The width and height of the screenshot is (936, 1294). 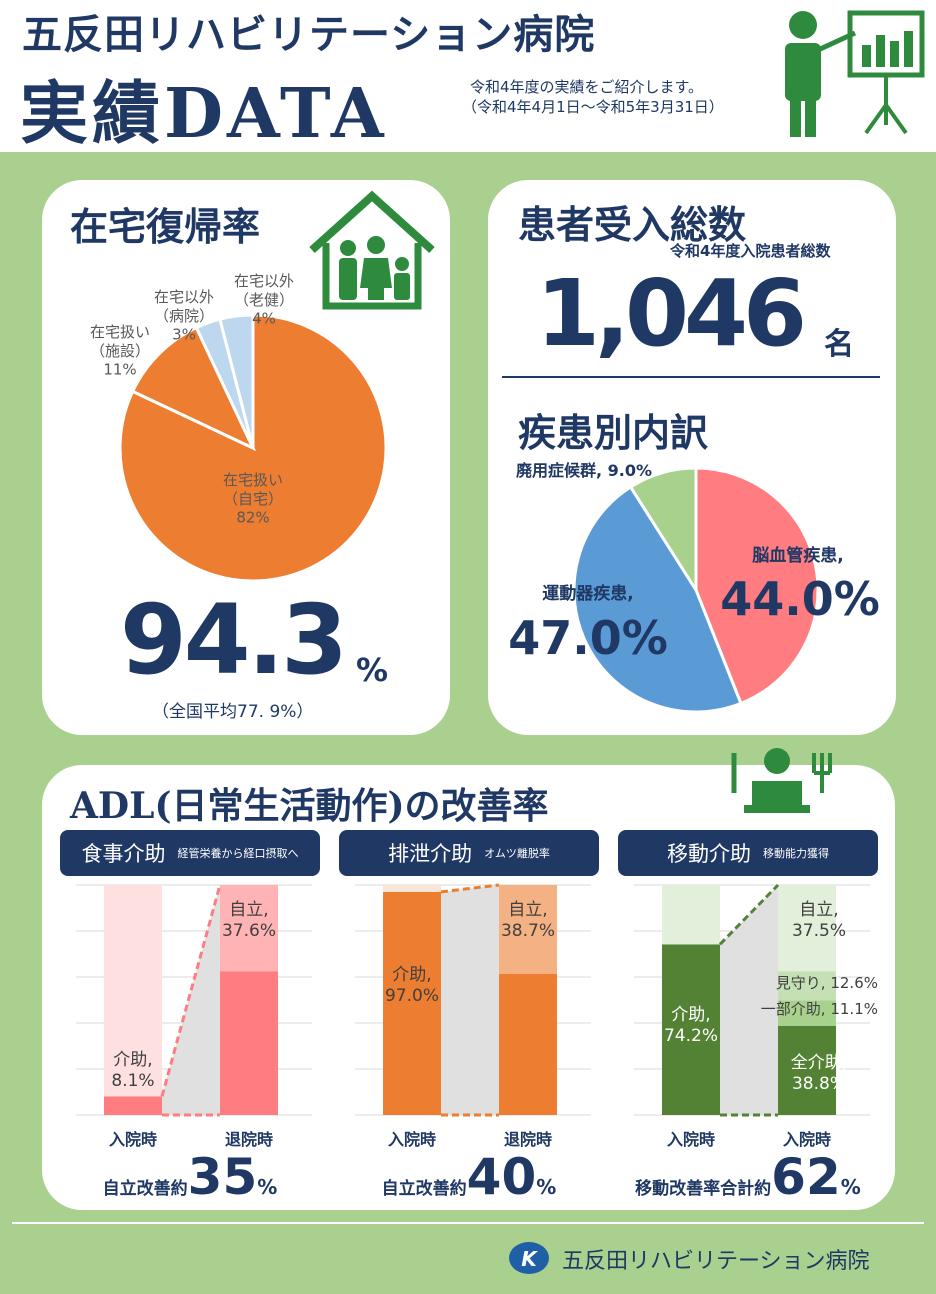 I want to click on bar-label-side: 見守り, 12.6%, so click(x=826, y=983).